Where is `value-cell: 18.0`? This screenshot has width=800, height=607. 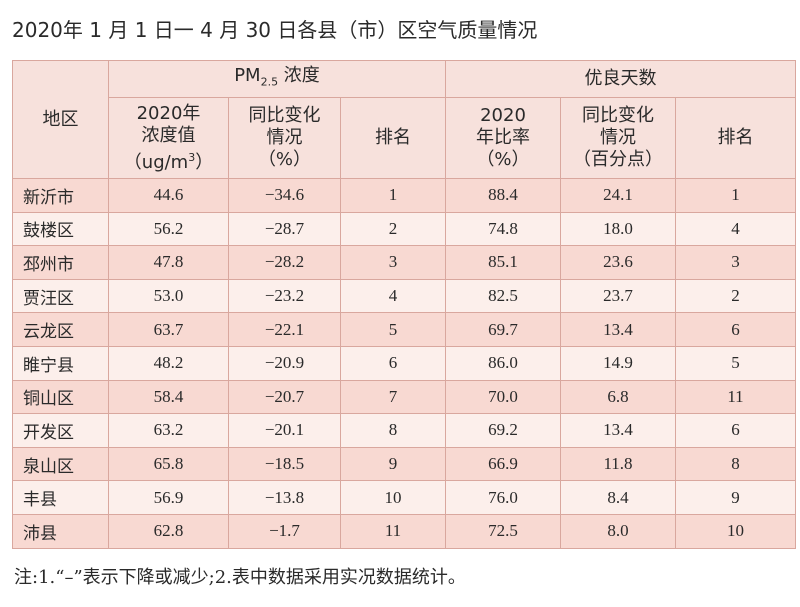
value-cell: 18.0 is located at coordinates (618, 229).